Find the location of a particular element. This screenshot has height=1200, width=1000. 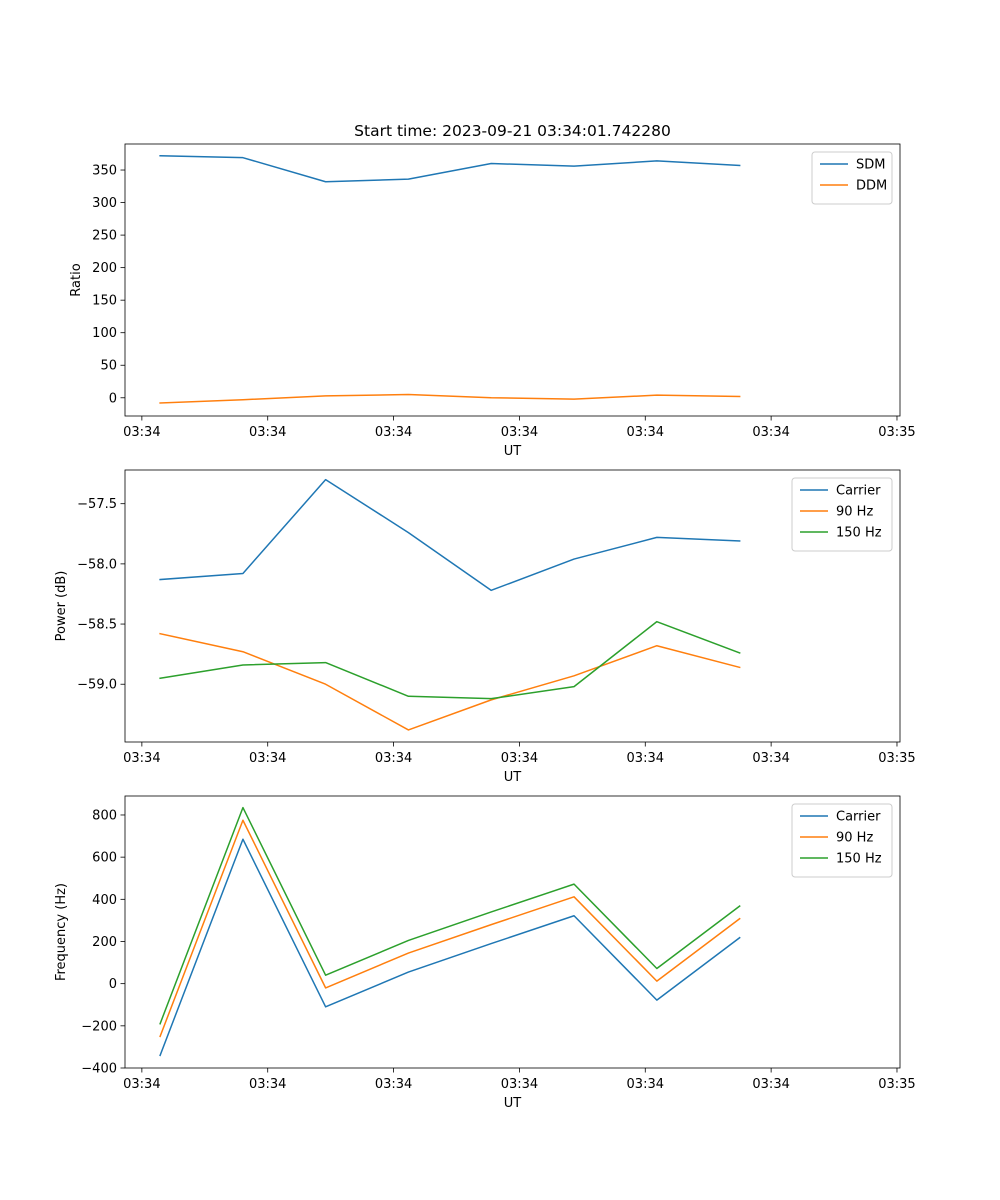

y-axis-label: Power (dB) is located at coordinates (61, 606).